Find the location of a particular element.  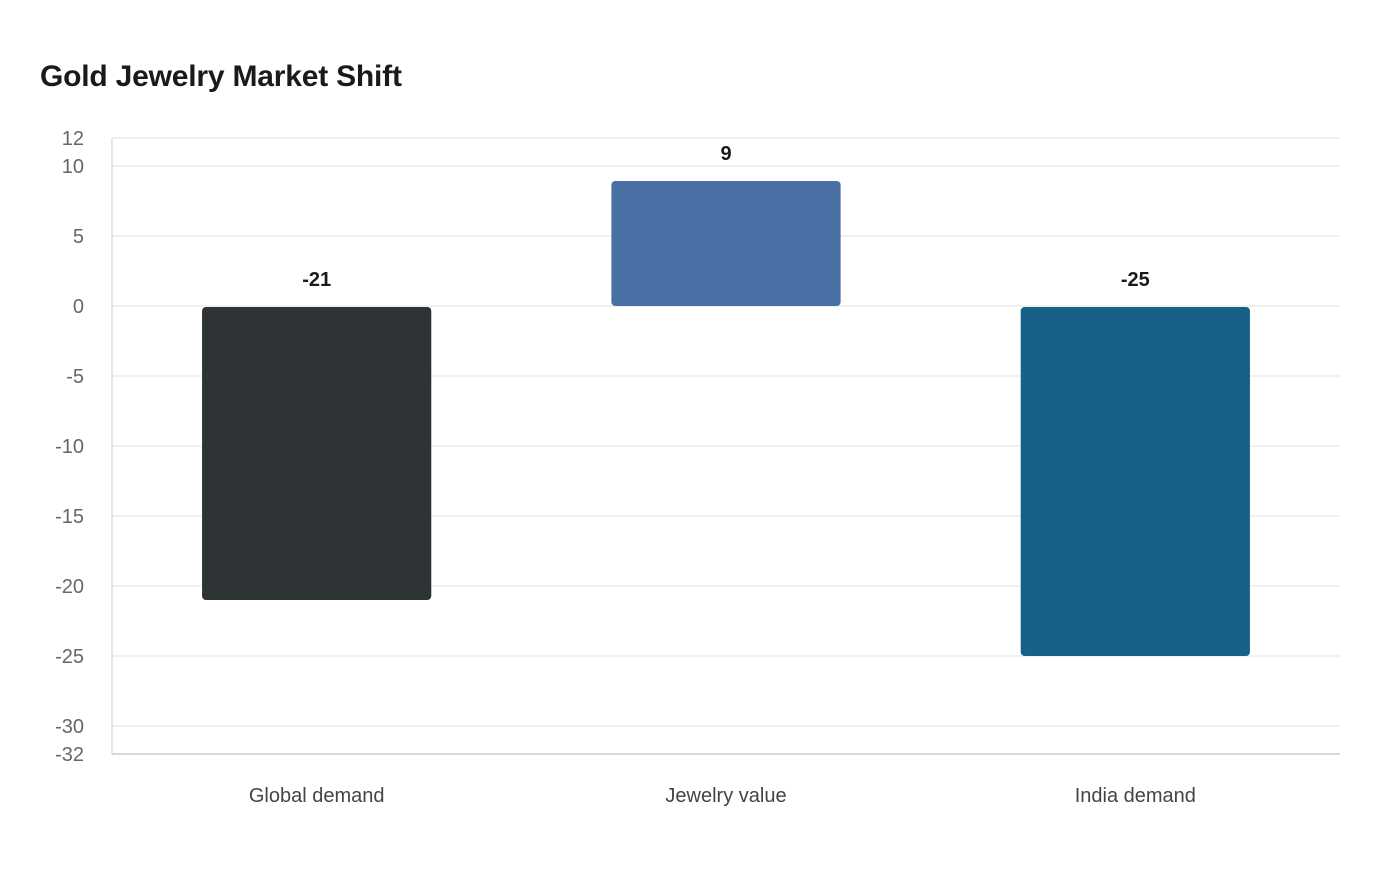

y-tick-label: -10 is located at coordinates (69, 447).